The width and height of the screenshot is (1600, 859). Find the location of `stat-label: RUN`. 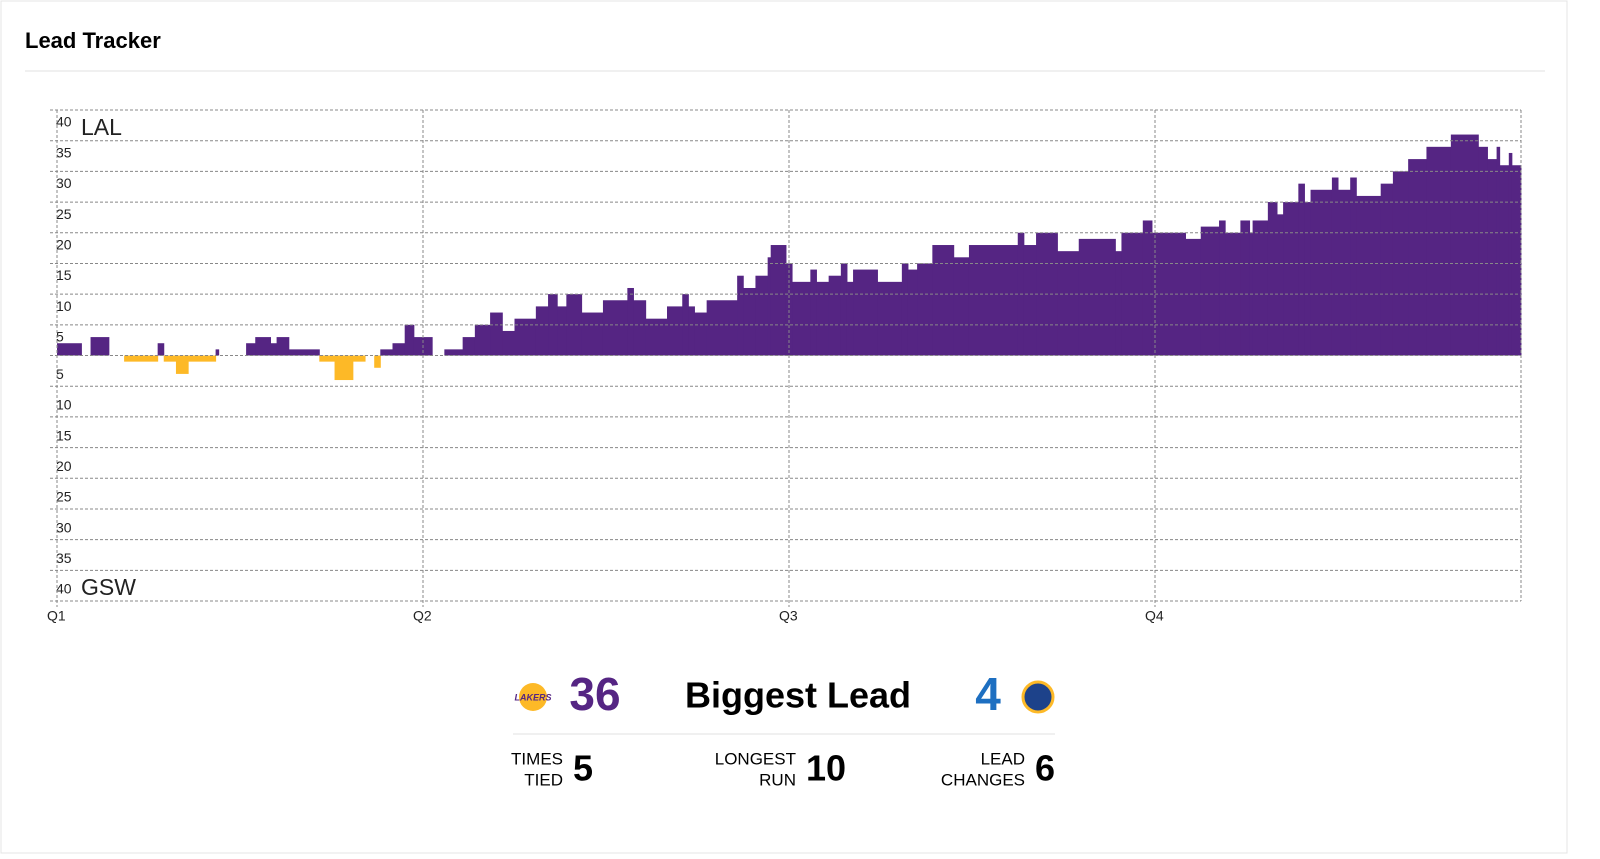

stat-label: RUN is located at coordinates (777, 779).